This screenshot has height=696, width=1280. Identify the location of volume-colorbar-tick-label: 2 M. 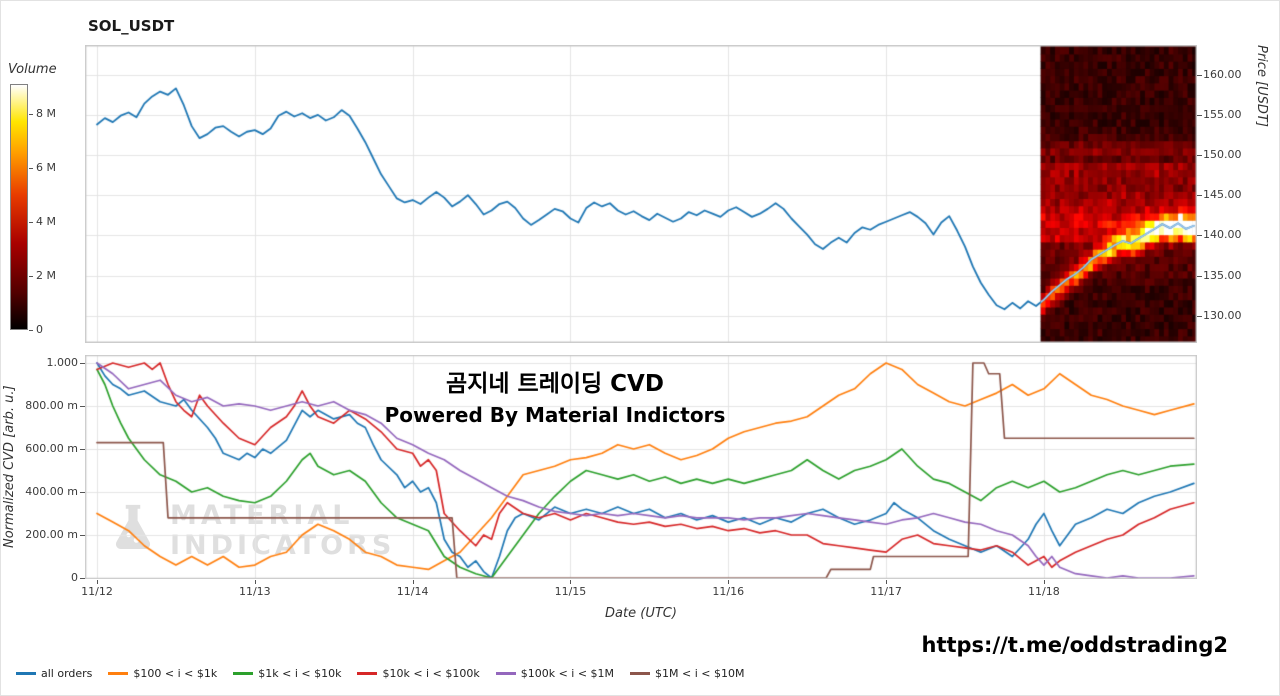
(46, 275).